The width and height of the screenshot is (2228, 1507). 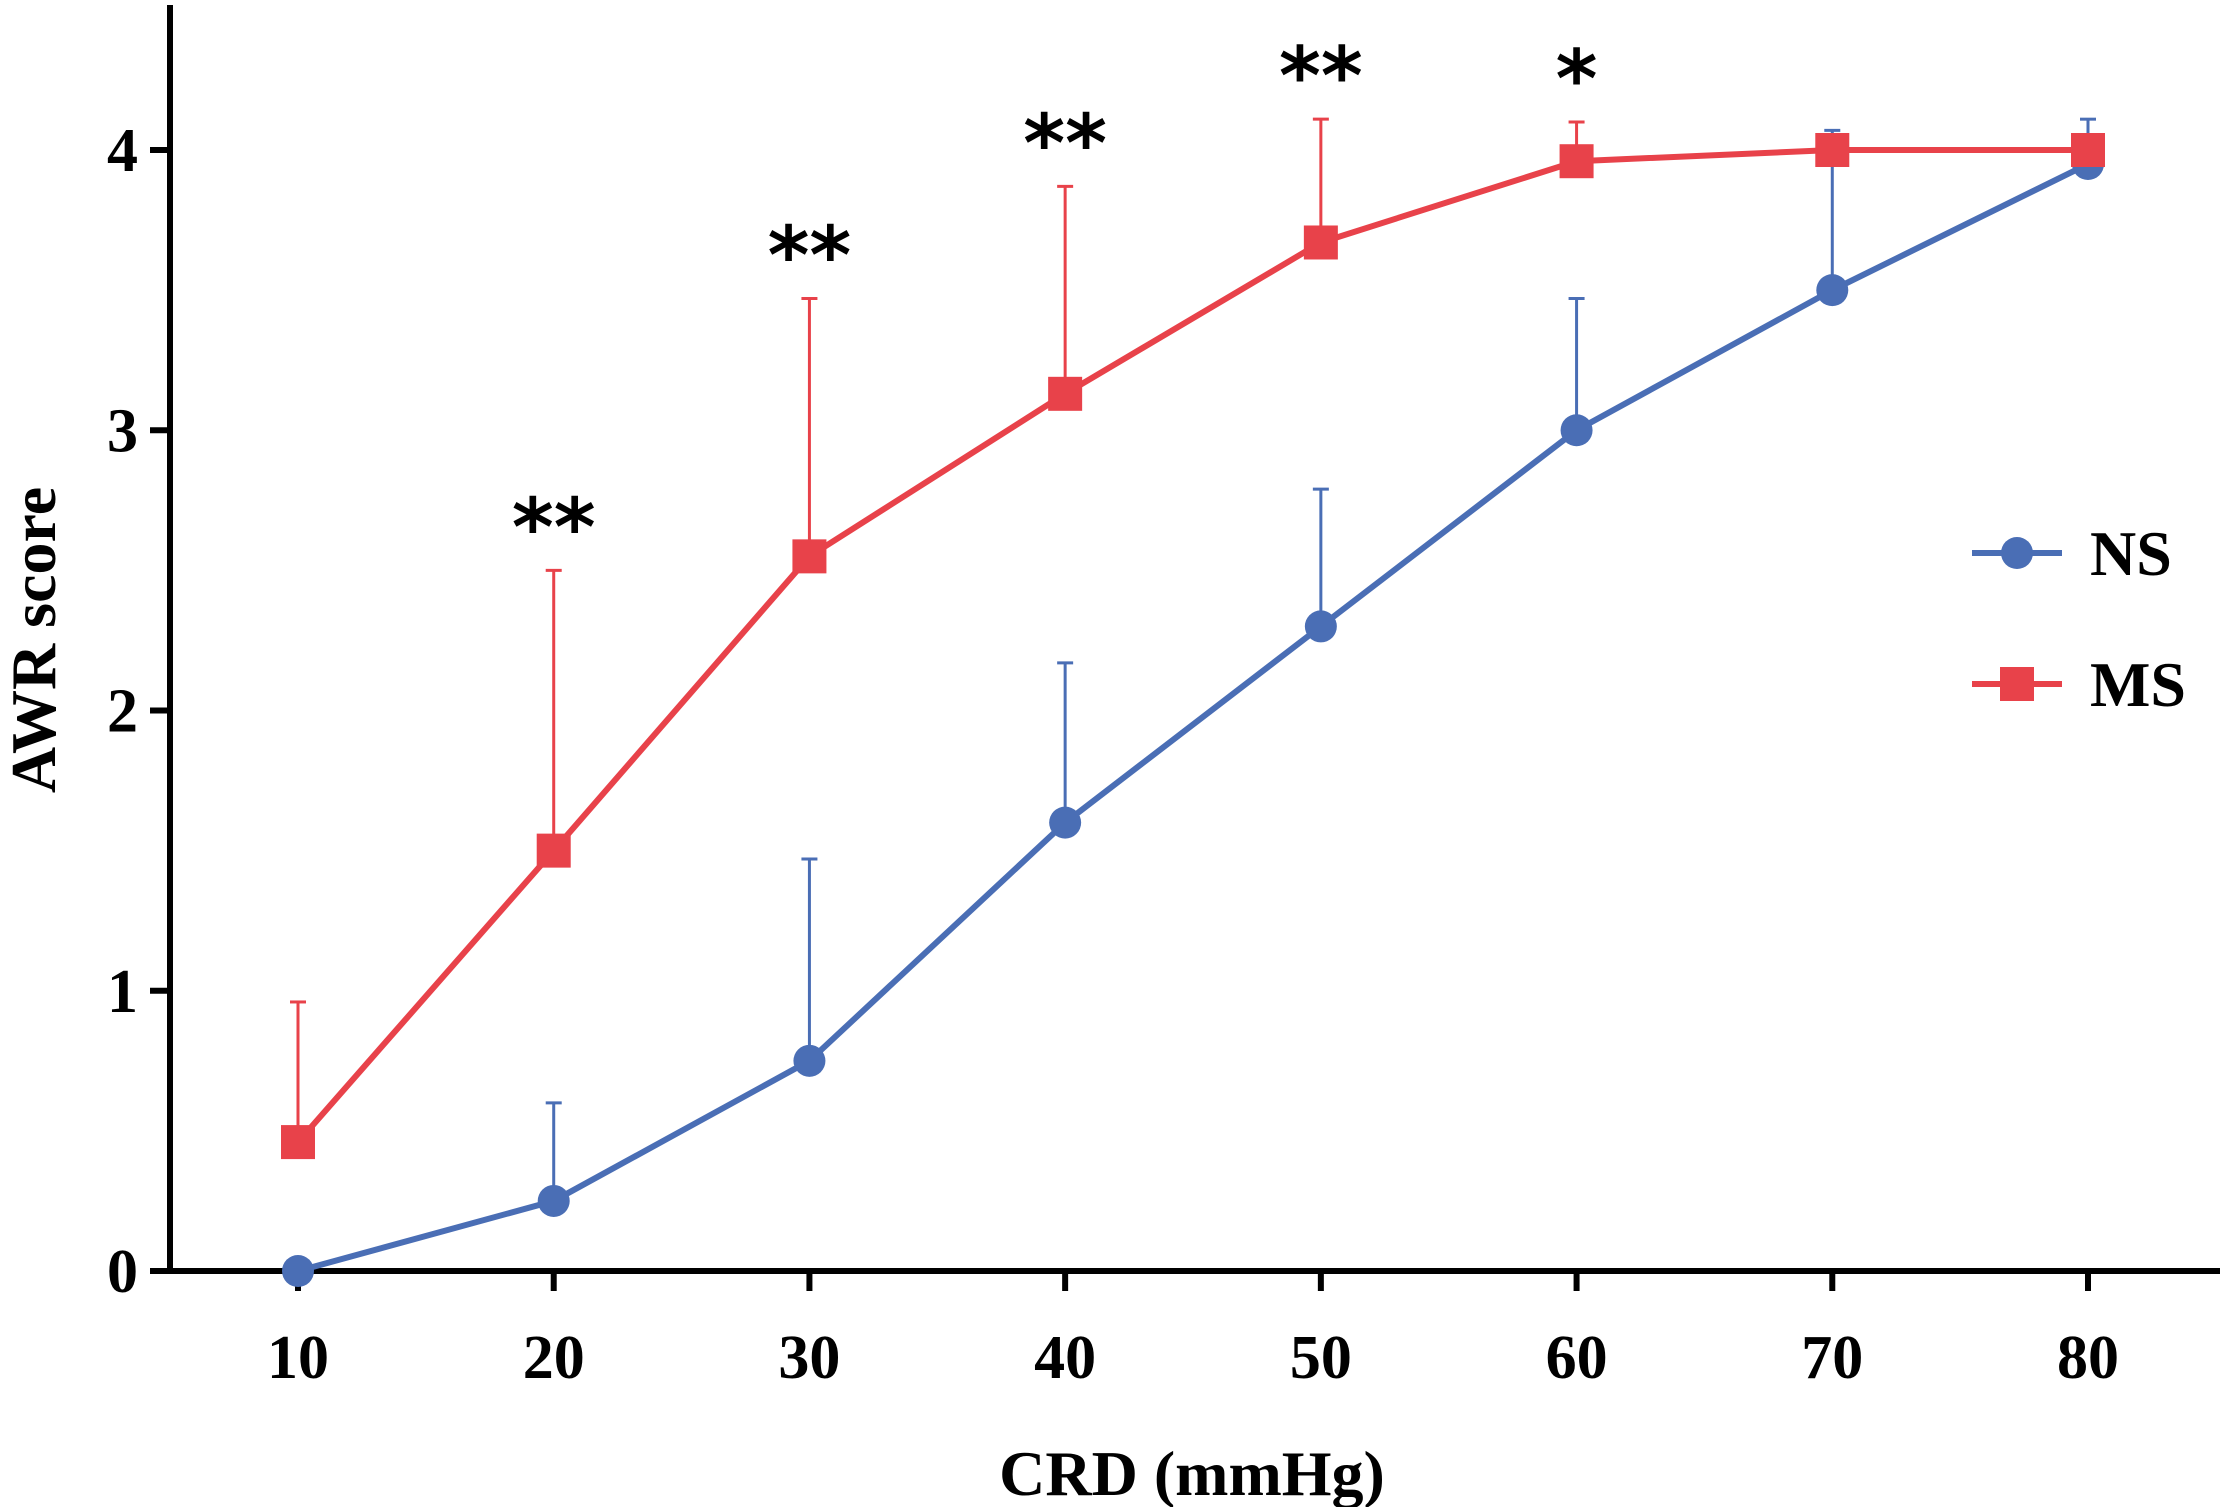 I want to click on y-tick-label: 3, so click(x=122, y=431).